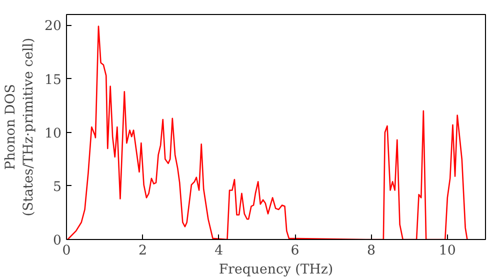 The width and height of the screenshot is (500, 280). I want to click on y-axis-title: Phonon DOS (States/THz·primitive cell), so click(20, 127).